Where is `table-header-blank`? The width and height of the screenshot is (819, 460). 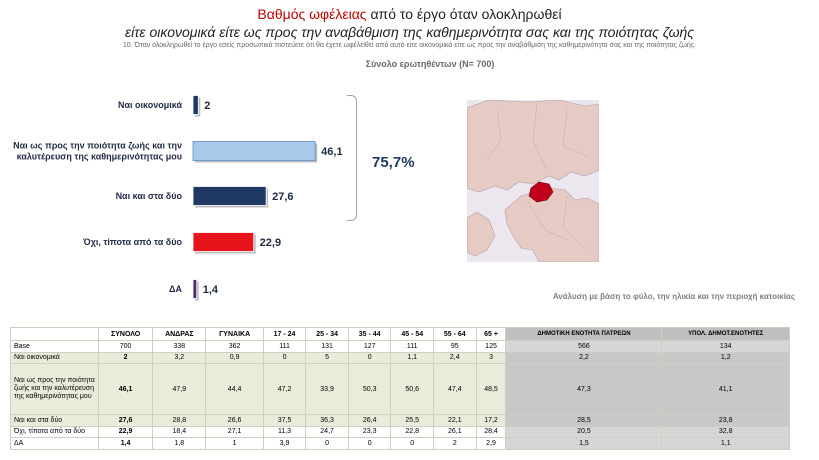
table-header-blank is located at coordinates (54, 334).